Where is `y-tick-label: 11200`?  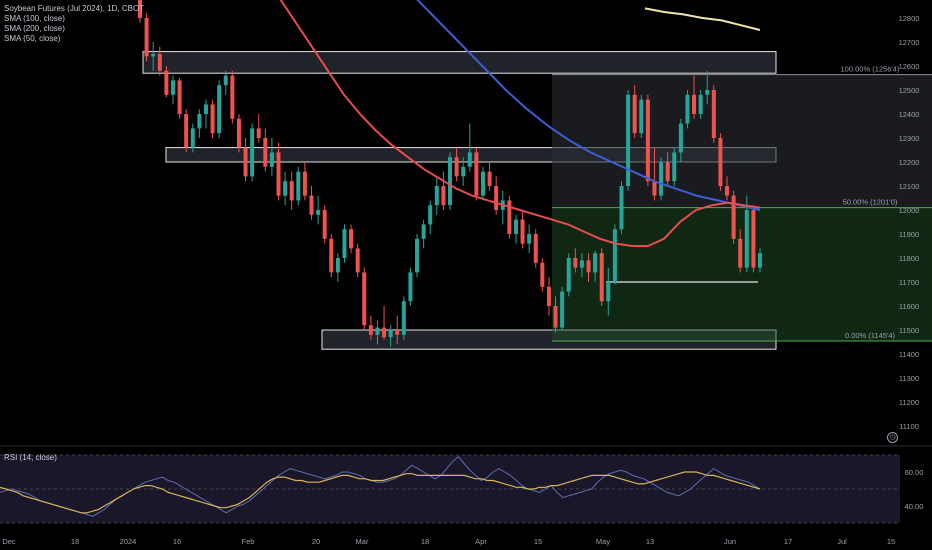 y-tick-label: 11200 is located at coordinates (909, 402).